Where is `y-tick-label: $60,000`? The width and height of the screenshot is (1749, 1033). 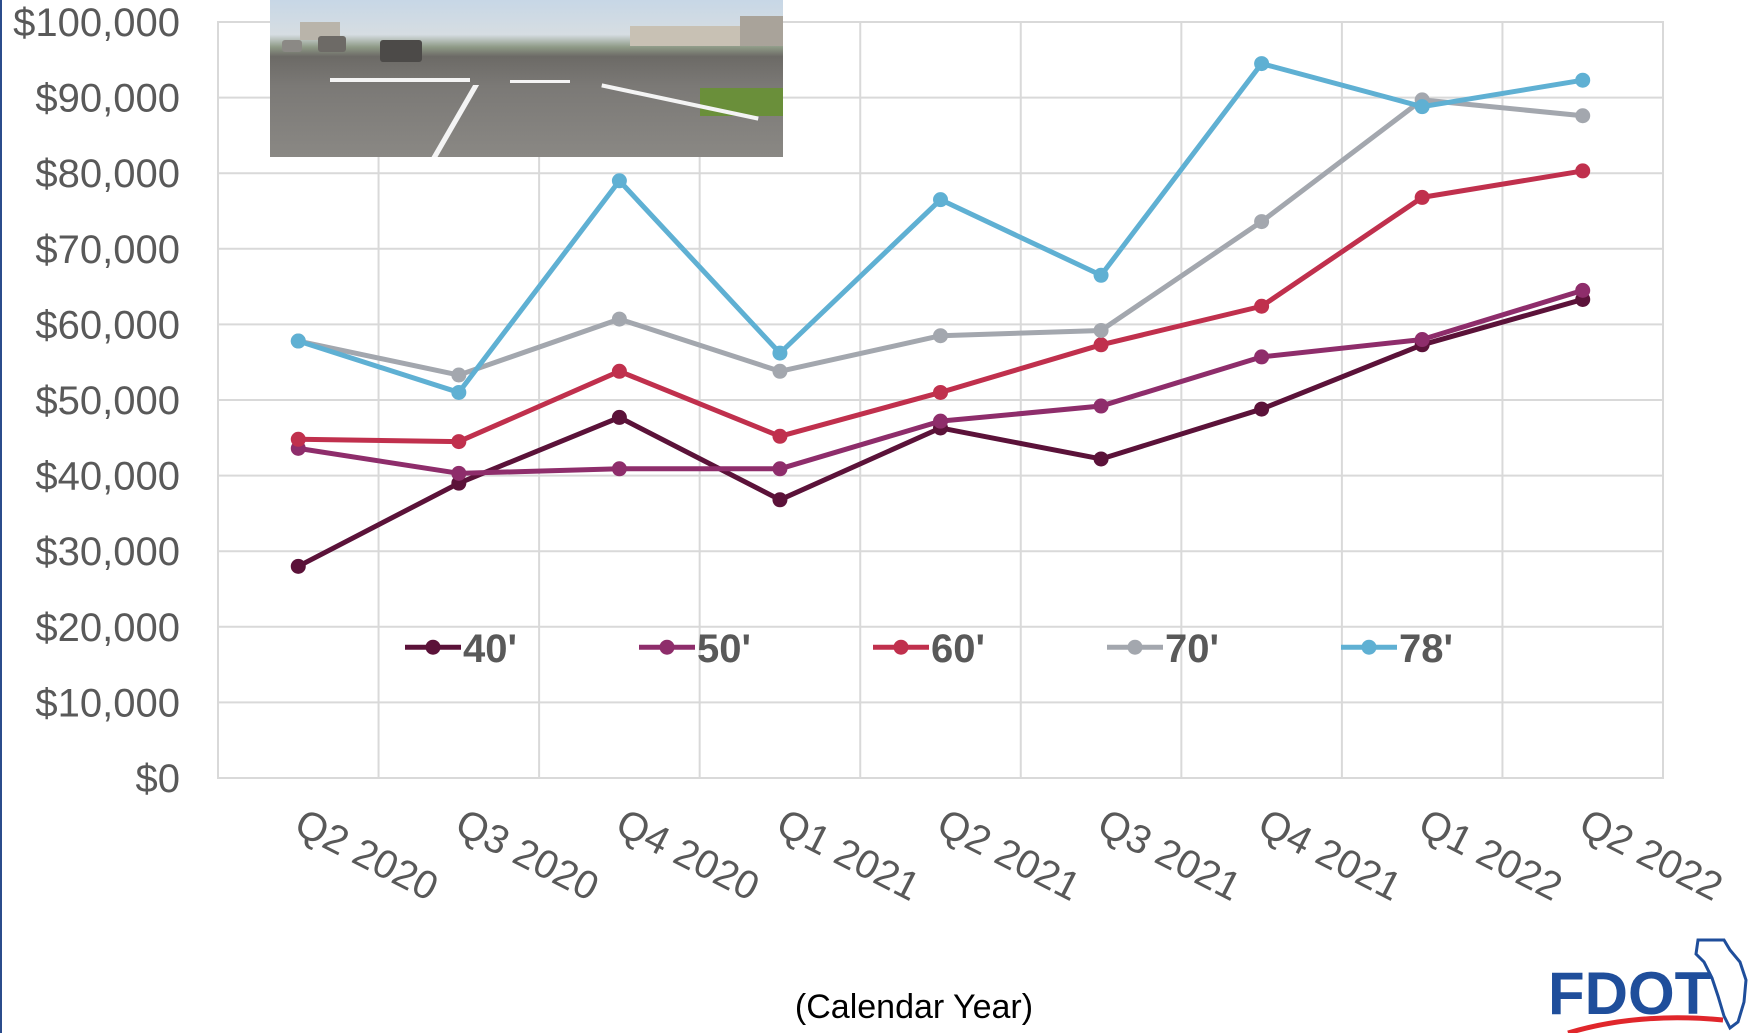
y-tick-label: $60,000 is located at coordinates (107, 325).